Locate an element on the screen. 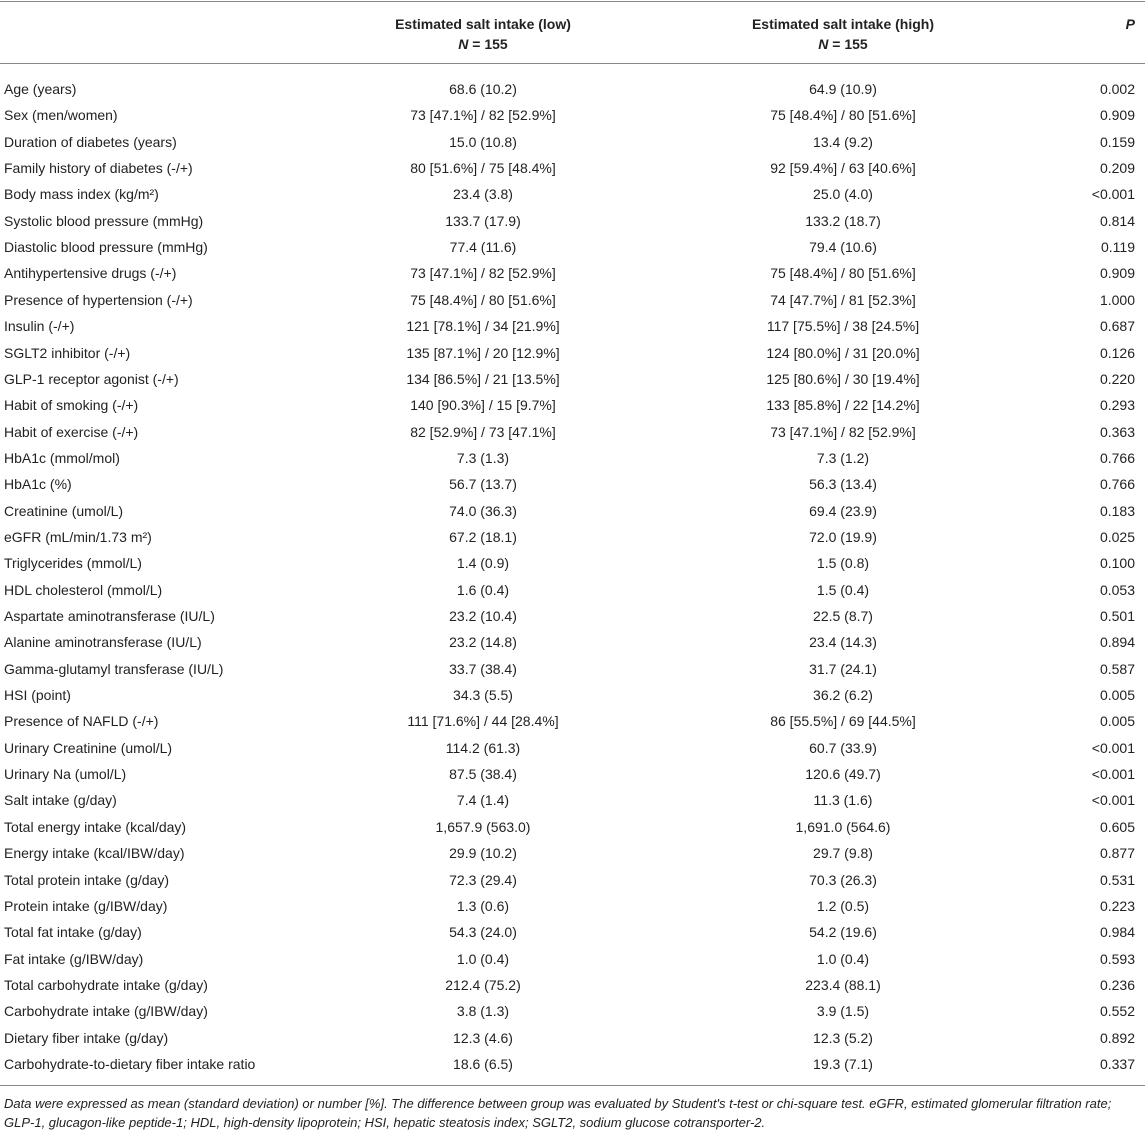 This screenshot has height=1136, width=1145. cell-high: 12.3 (5.2) is located at coordinates (843, 1037).